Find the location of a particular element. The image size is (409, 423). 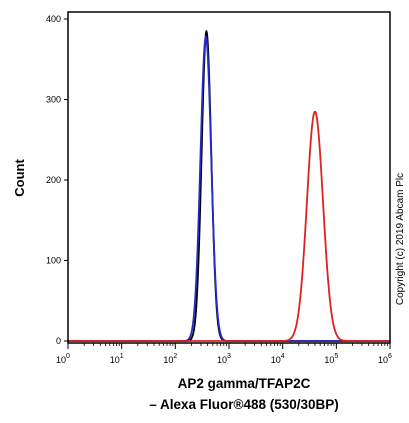

x-tick-label: 10⁰ is located at coordinates (63, 359).